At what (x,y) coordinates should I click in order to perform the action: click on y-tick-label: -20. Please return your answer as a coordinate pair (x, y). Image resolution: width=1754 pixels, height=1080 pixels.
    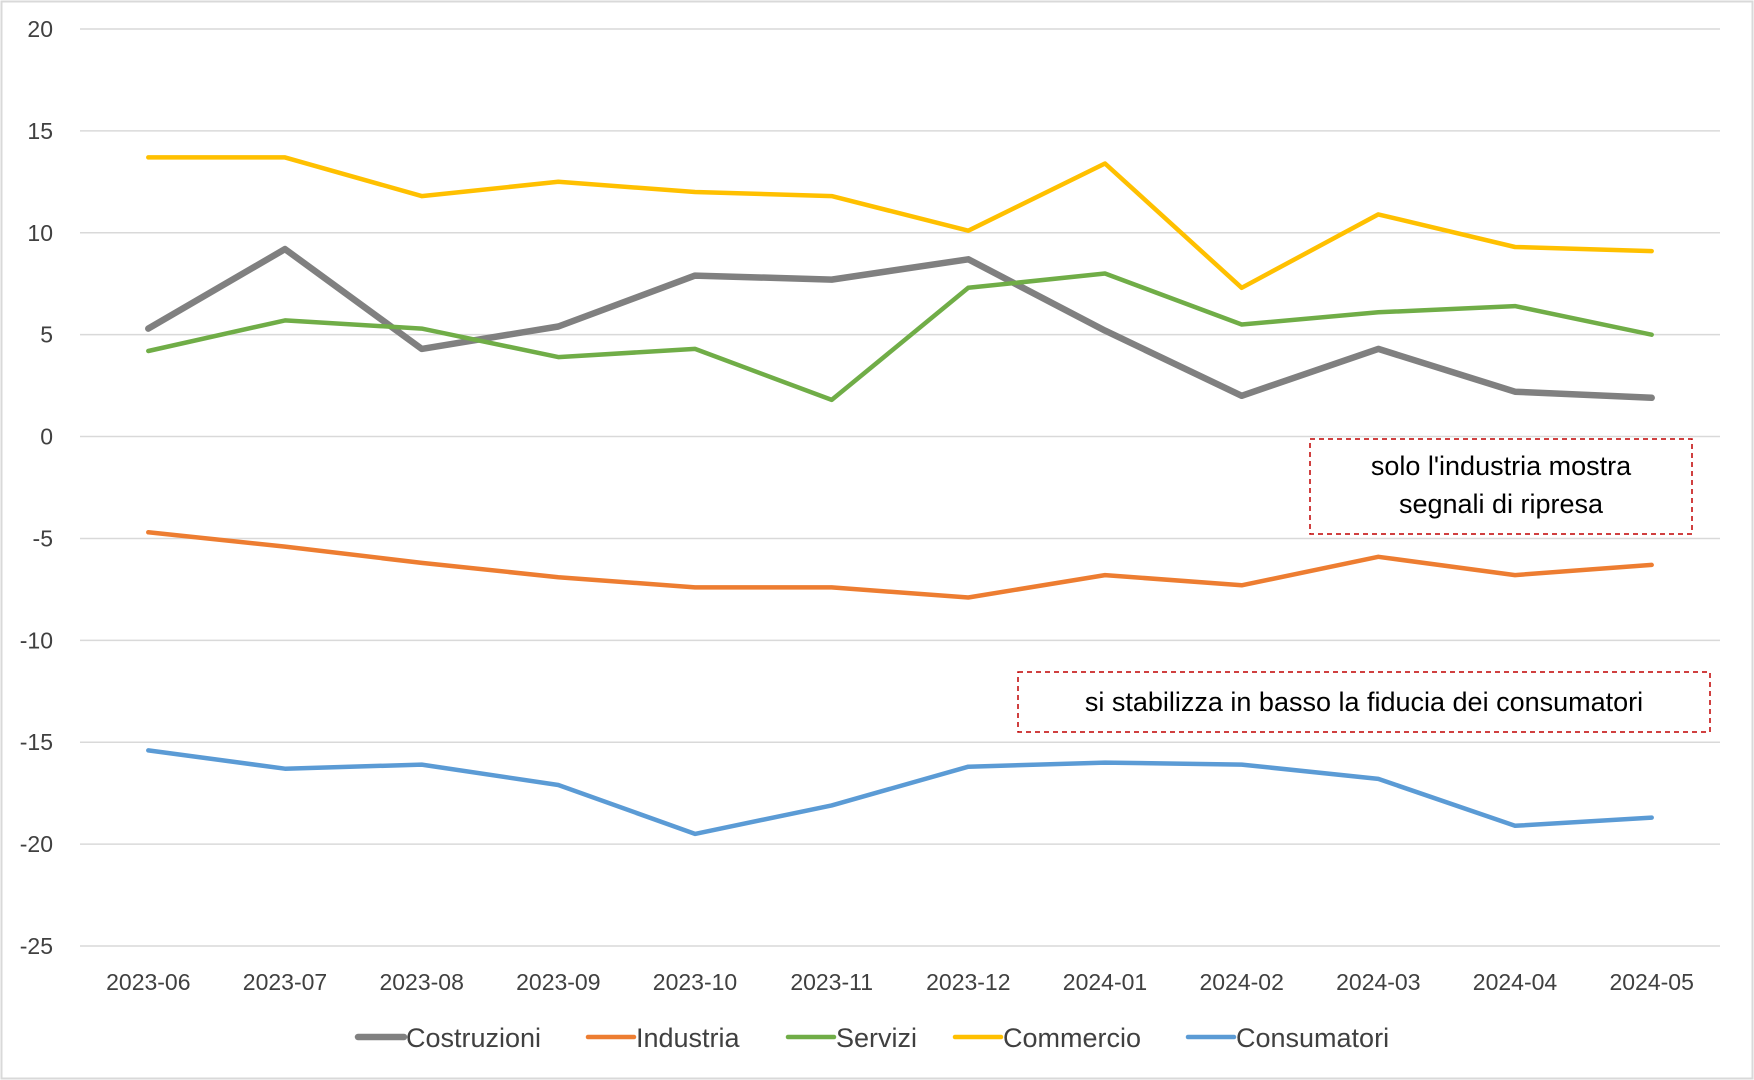
    Looking at the image, I should click on (36, 844).